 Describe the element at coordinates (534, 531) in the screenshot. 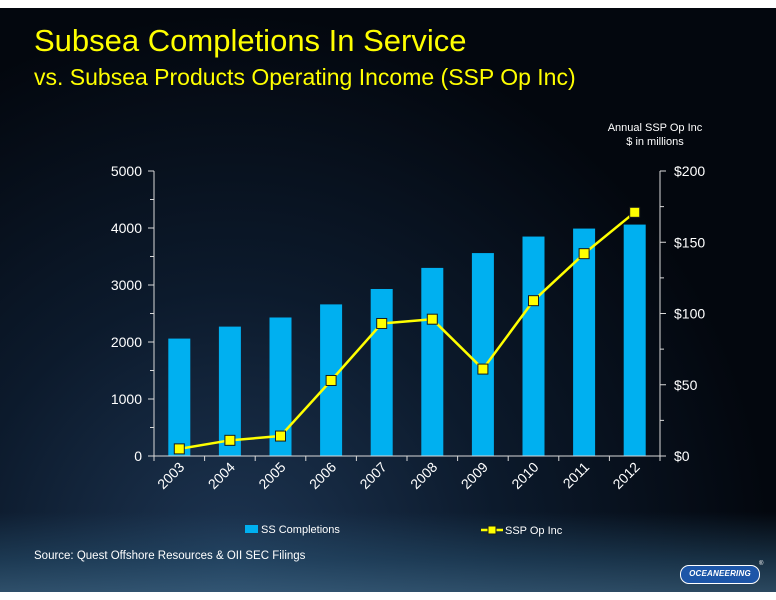

I see `legend-label-ssp-op-inc: SSP Op Inc` at that location.